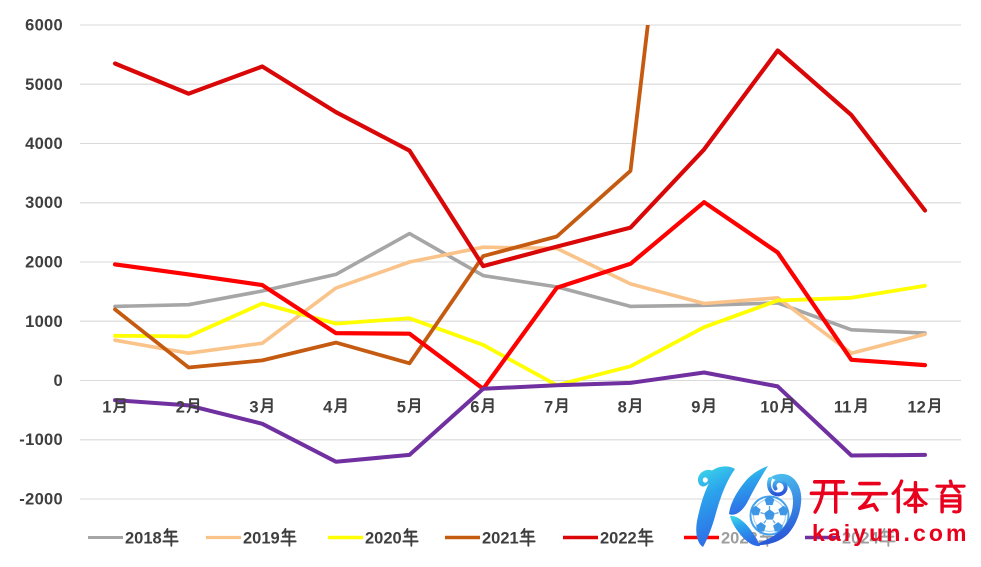 The width and height of the screenshot is (981, 567). Describe the element at coordinates (891, 533) in the screenshot. I see `svg-text: kaiyun.com` at that location.